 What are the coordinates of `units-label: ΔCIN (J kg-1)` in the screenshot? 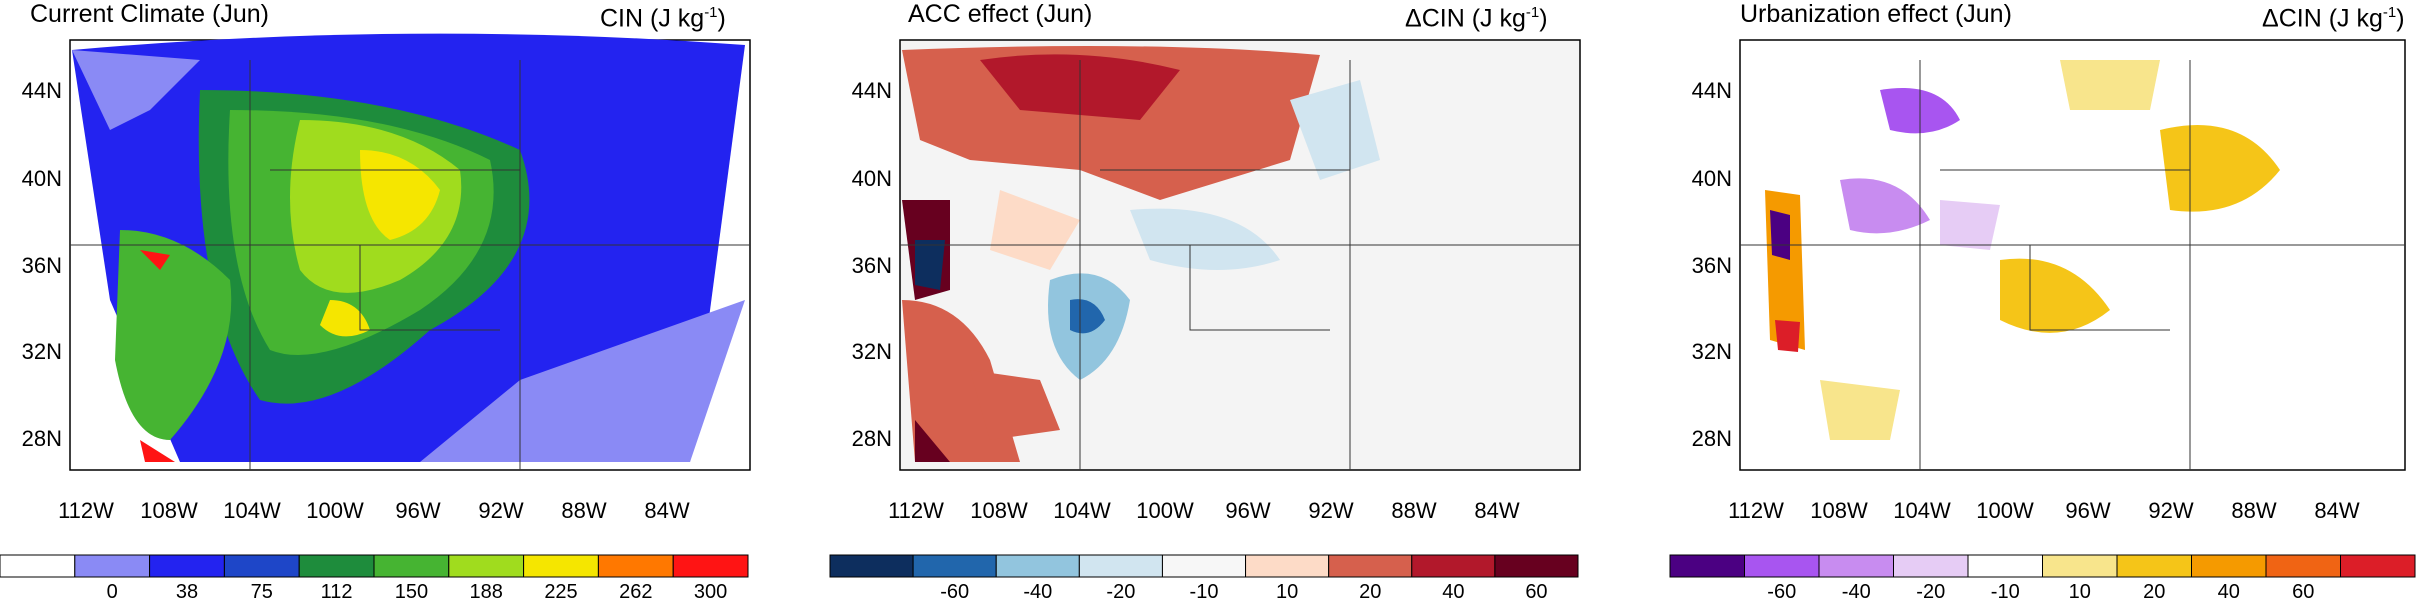 It's located at (2333, 18).